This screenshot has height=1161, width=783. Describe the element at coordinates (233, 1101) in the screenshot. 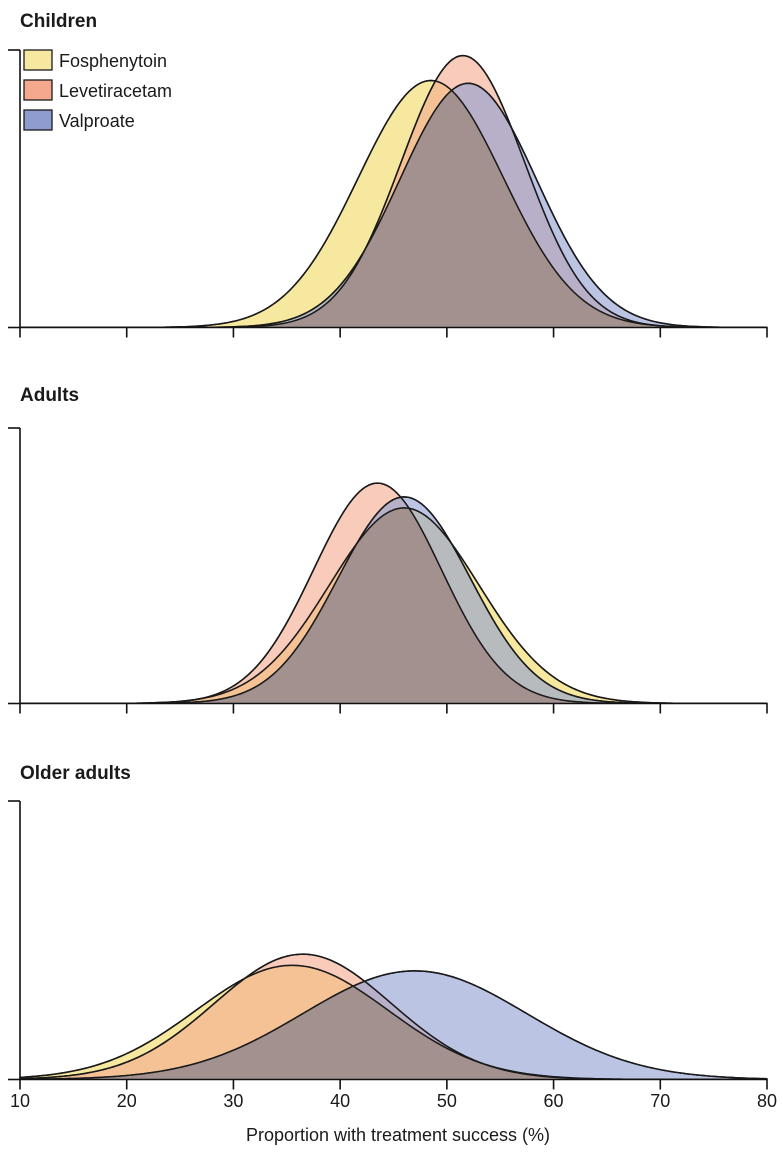

I see `x-tick-label-30: 30` at that location.